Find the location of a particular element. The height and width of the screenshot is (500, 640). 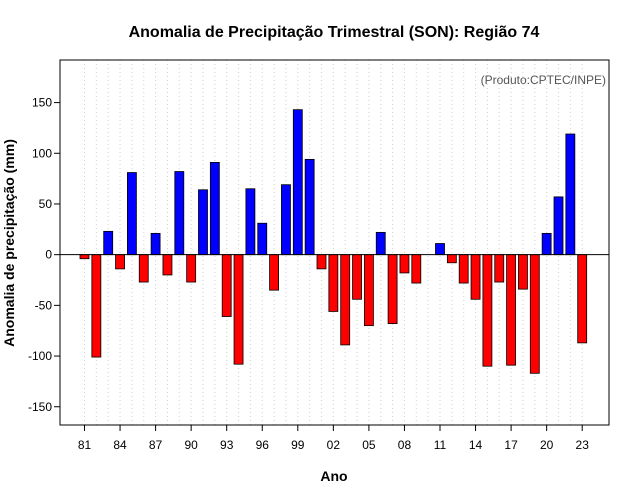

y-tick-label: -100 is located at coordinates (40, 356).